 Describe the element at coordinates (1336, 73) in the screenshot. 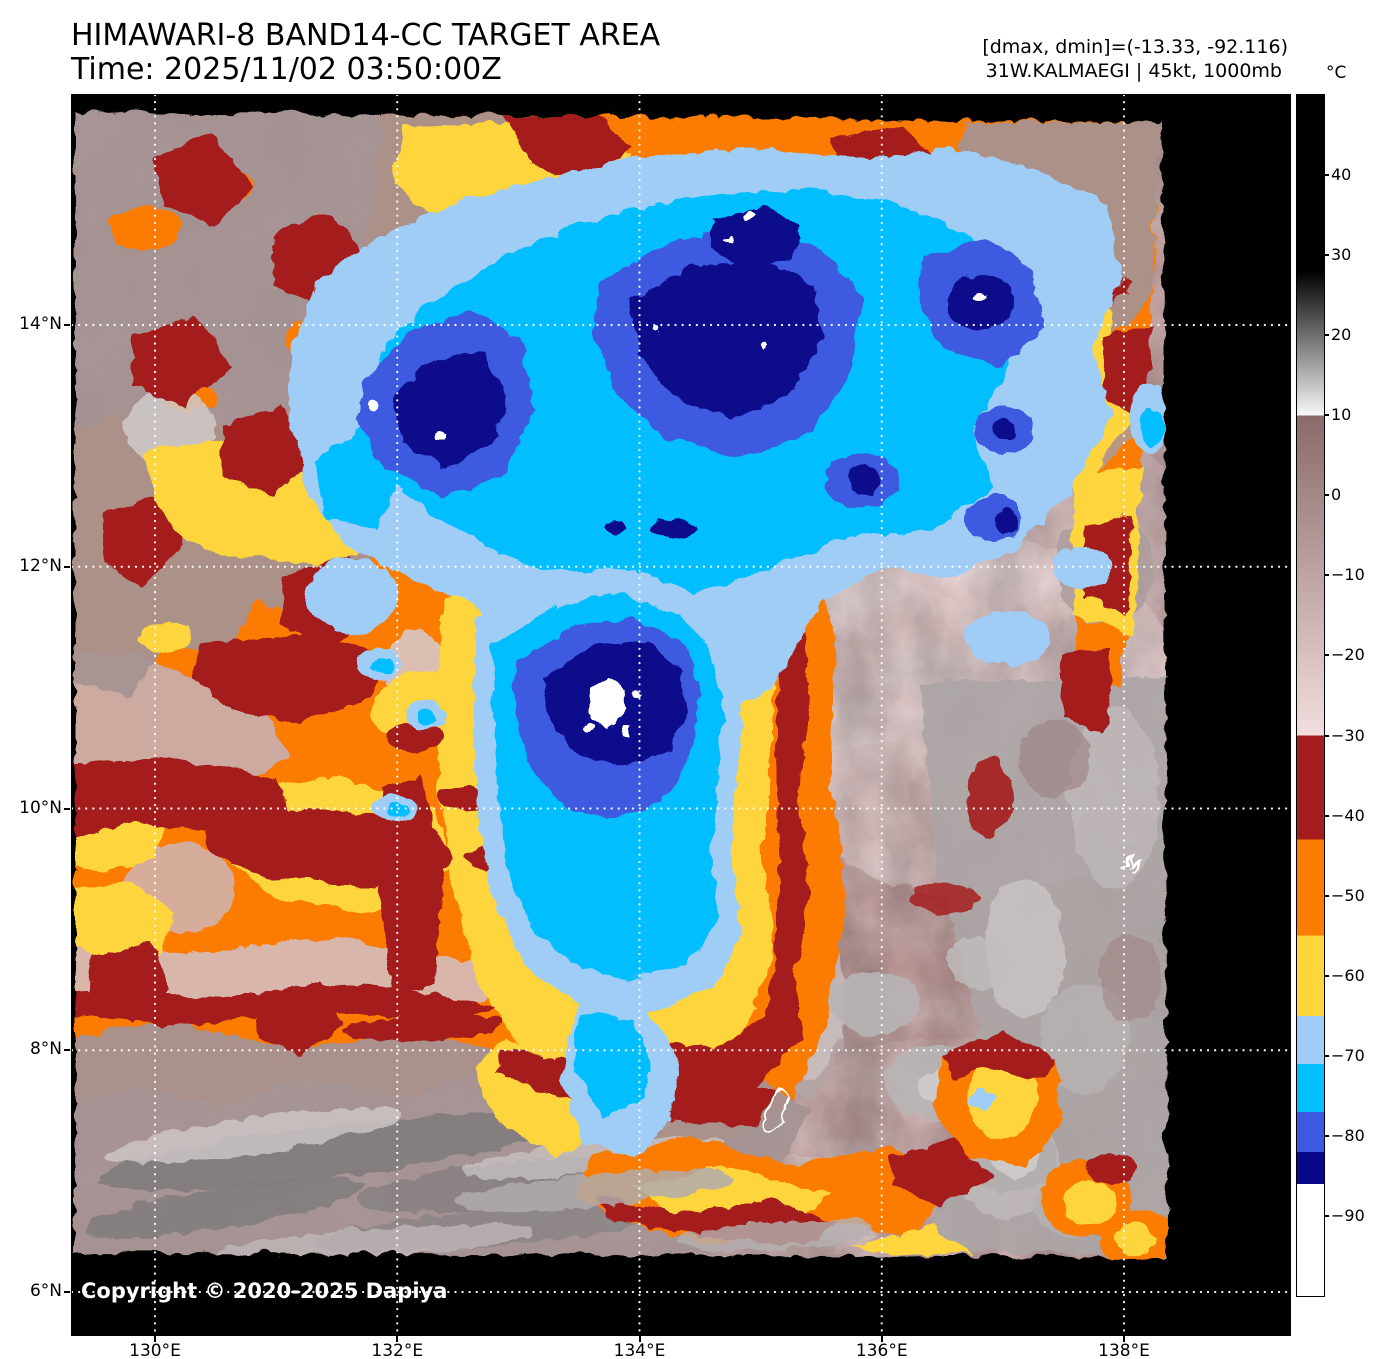

I see `colorbar-unit-label: °C` at that location.